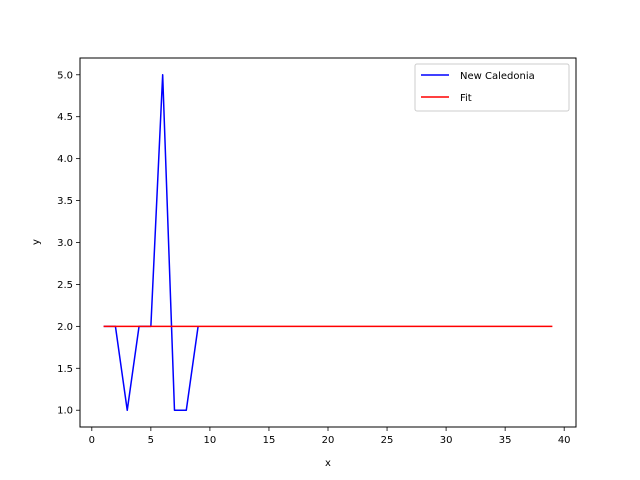 The image size is (640, 480). What do you see at coordinates (387, 440) in the screenshot?
I see `x-tick-label: 25` at bounding box center [387, 440].